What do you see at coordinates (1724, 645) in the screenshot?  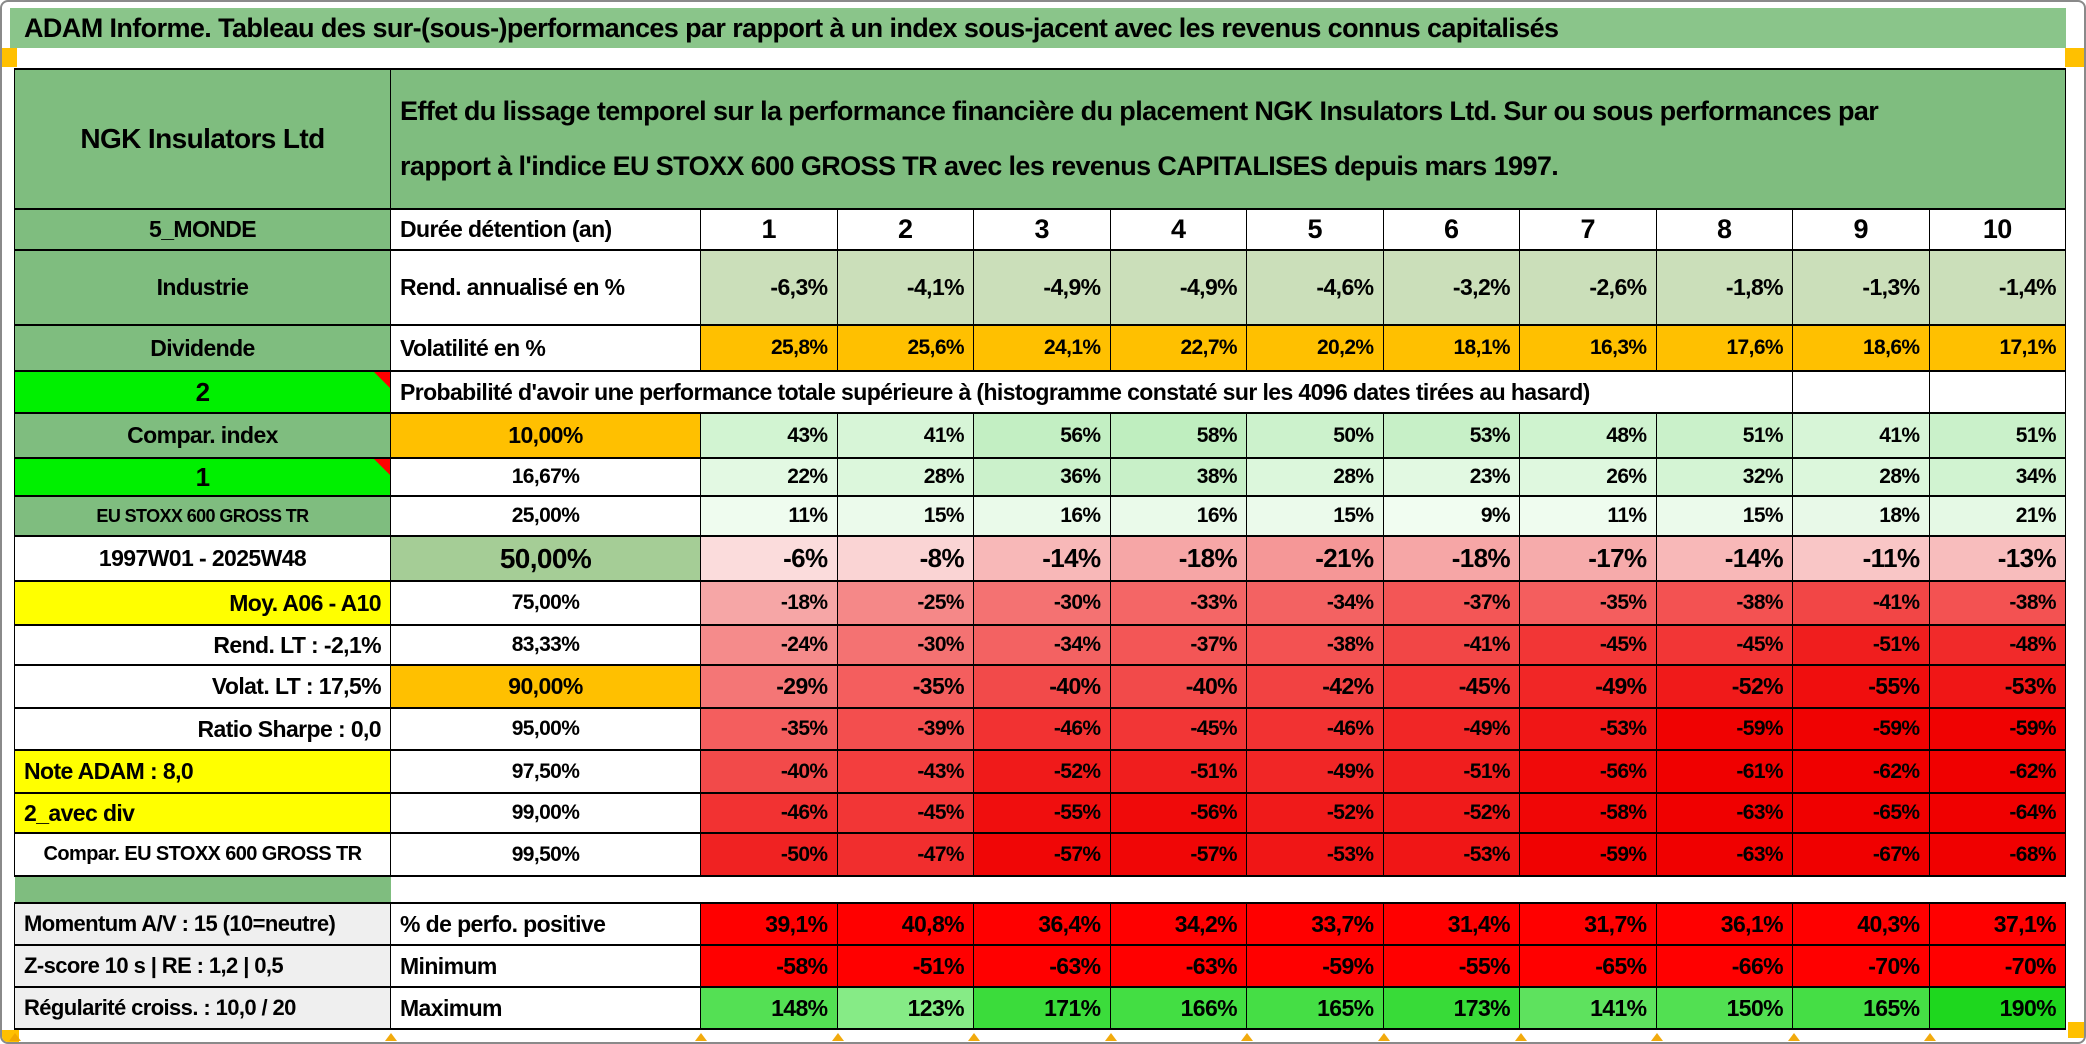 I see `p8333-value-8: -45%` at bounding box center [1724, 645].